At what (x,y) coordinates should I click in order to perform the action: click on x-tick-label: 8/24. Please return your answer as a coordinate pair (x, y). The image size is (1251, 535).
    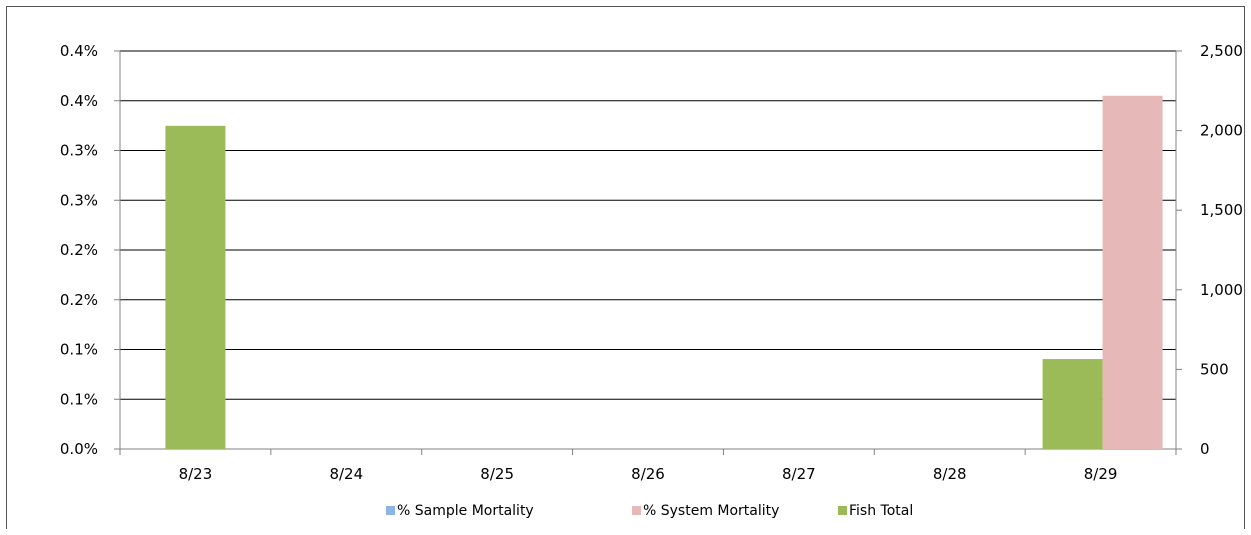
    Looking at the image, I should click on (346, 474).